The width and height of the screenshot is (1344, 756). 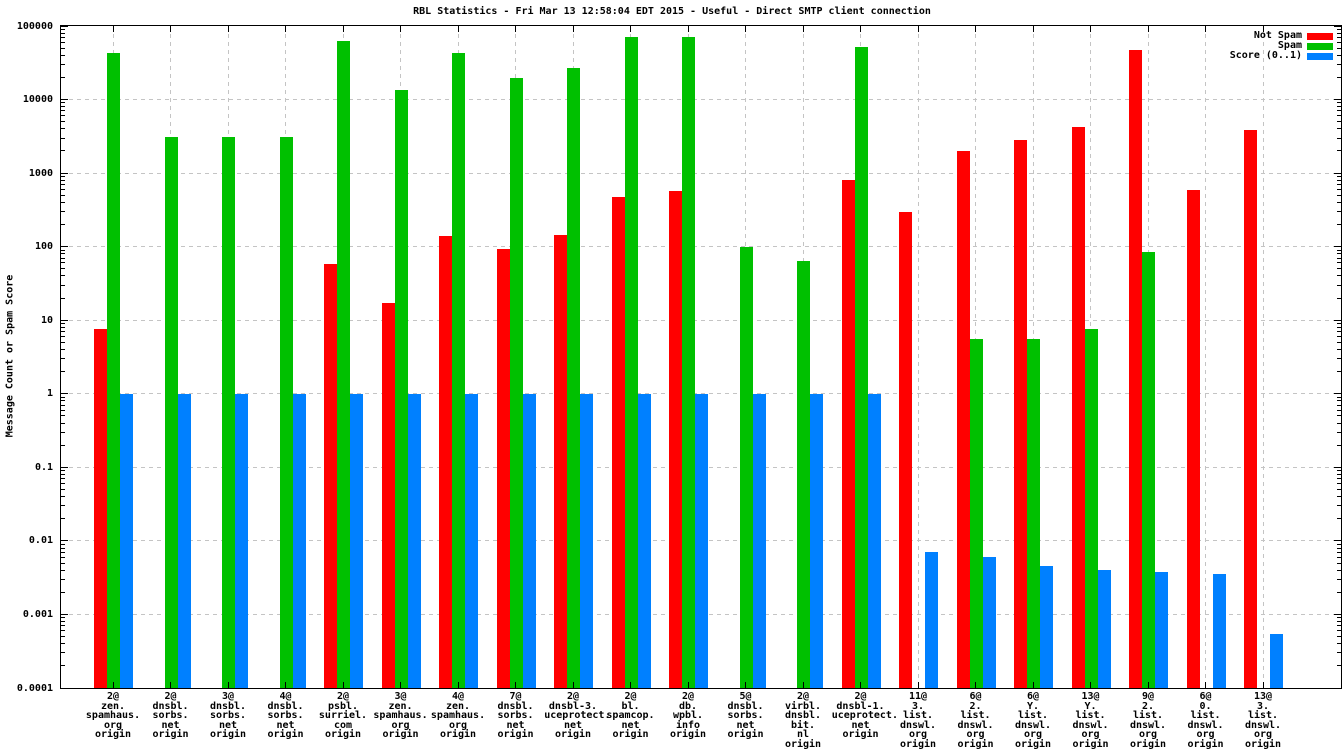 I want to click on x-tick-label: 5@ dnsbl. sorbs. net origin, so click(x=745, y=715).